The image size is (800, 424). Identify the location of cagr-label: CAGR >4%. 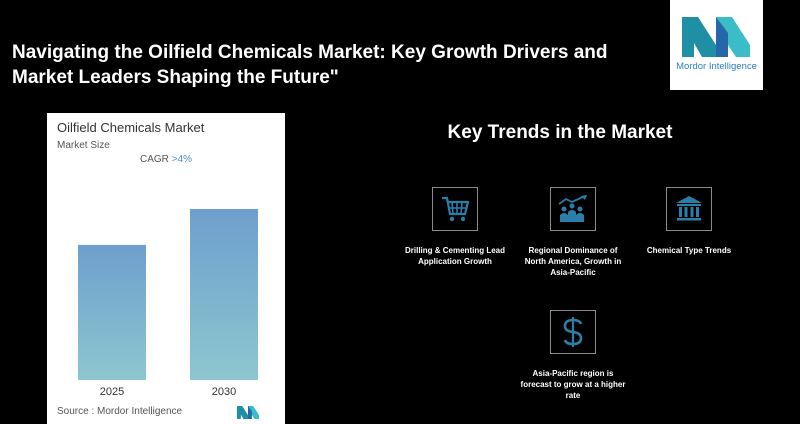
(166, 159).